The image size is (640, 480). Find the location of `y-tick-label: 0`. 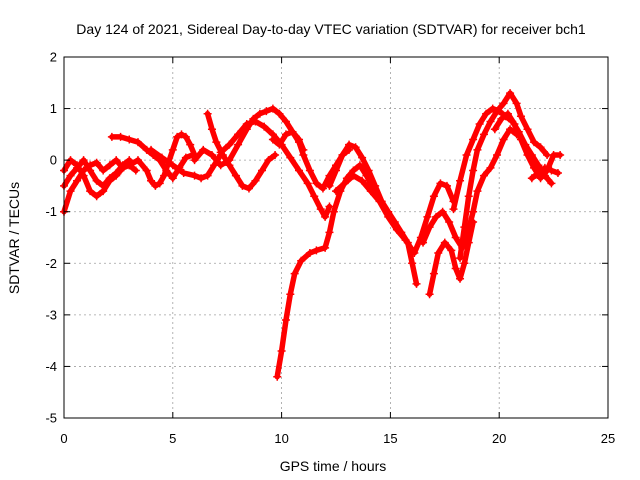

y-tick-label: 0 is located at coordinates (53, 160).